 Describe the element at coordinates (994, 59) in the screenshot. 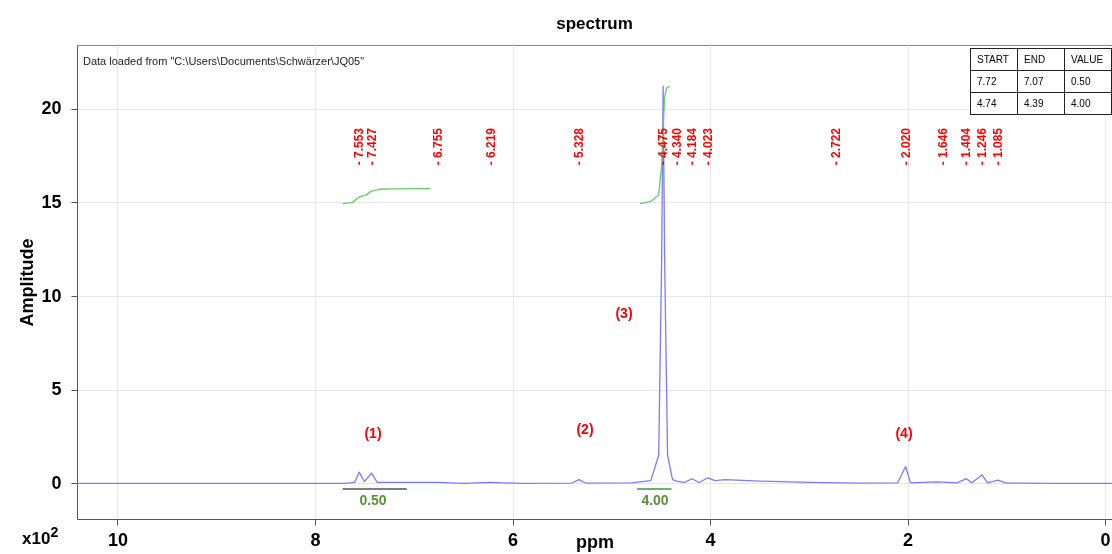

I see `annotation: START` at that location.